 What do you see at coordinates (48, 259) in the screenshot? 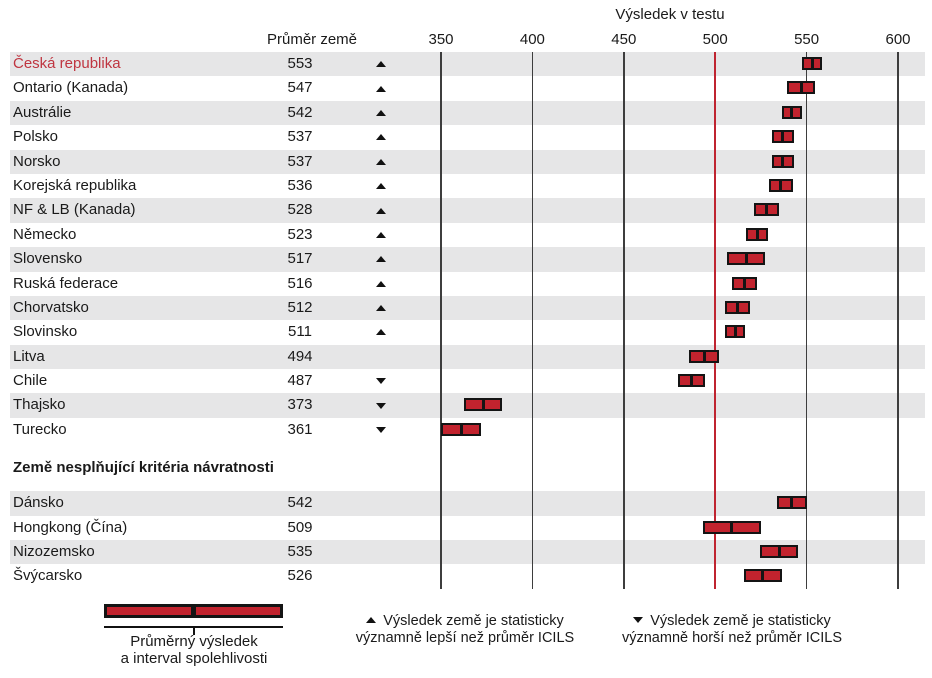
I see `country-label: Slovensko` at bounding box center [48, 259].